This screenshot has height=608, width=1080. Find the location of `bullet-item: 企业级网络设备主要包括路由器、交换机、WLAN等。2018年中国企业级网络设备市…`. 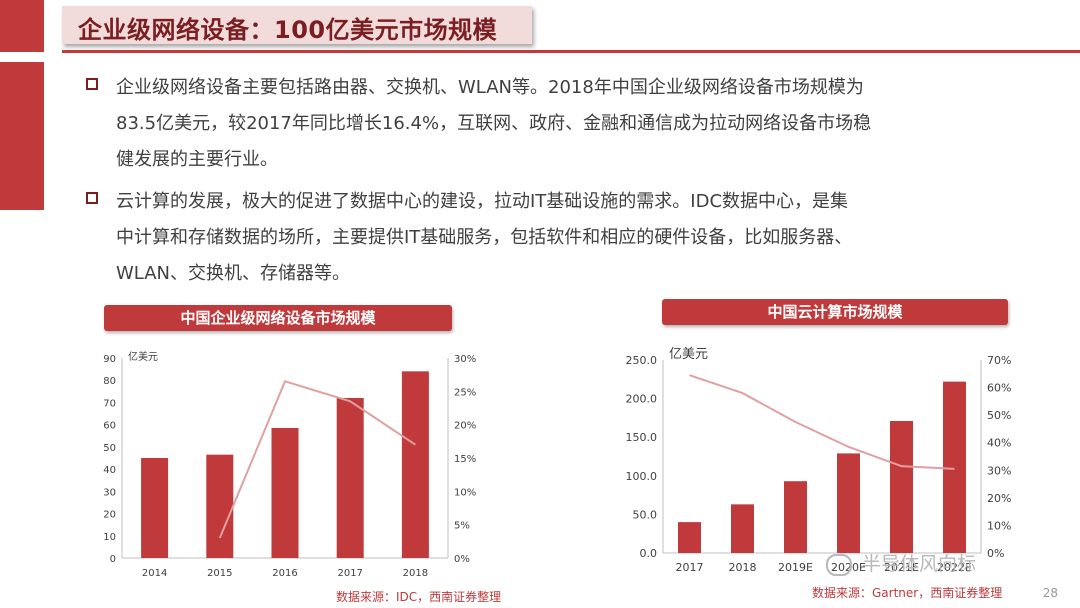

bullet-item: 企业级网络设备主要包括路由器、交换机、WLAN等。2018年中国企业级网络设备市… is located at coordinates (536, 124).